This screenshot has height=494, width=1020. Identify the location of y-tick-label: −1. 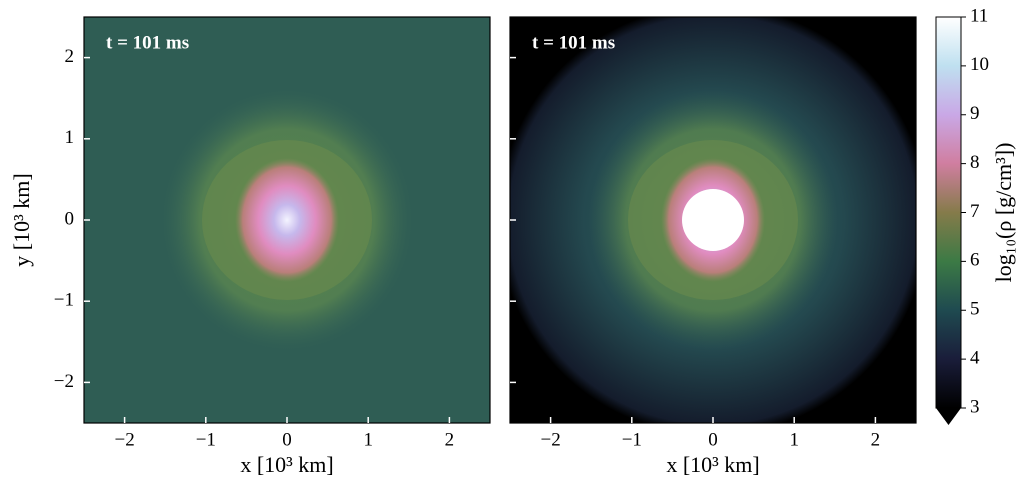
(64, 300).